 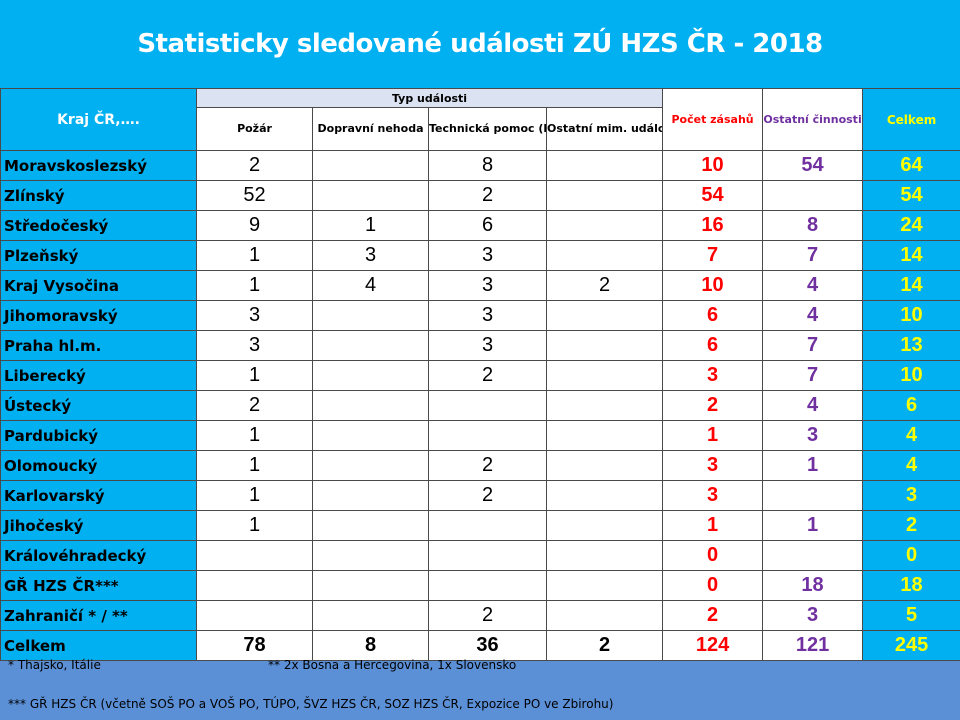 I want to click on footnote-1: * Thajsko, Itálie, so click(x=54, y=665).